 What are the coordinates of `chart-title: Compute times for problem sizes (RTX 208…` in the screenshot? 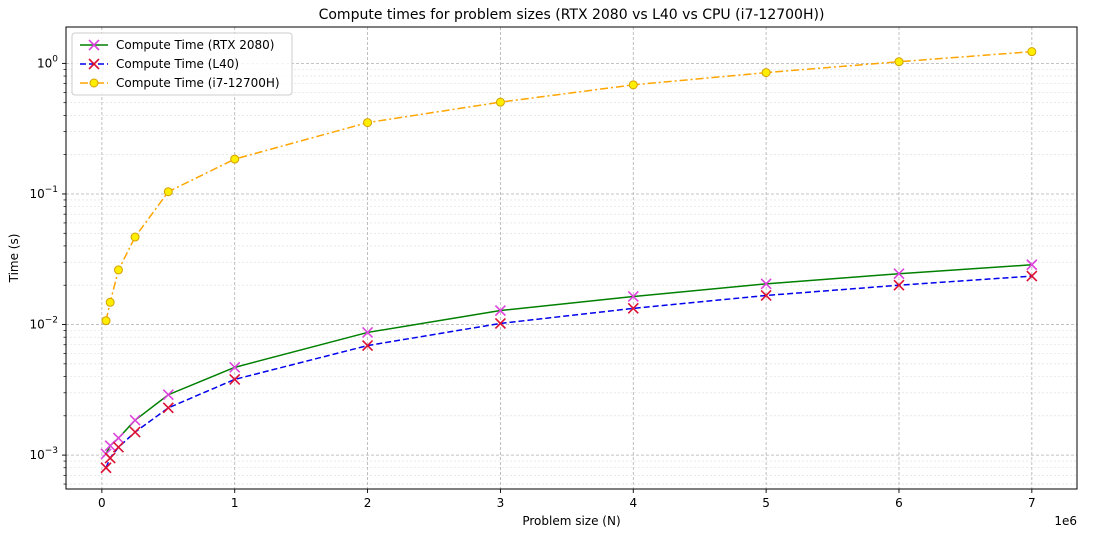 It's located at (572, 15).